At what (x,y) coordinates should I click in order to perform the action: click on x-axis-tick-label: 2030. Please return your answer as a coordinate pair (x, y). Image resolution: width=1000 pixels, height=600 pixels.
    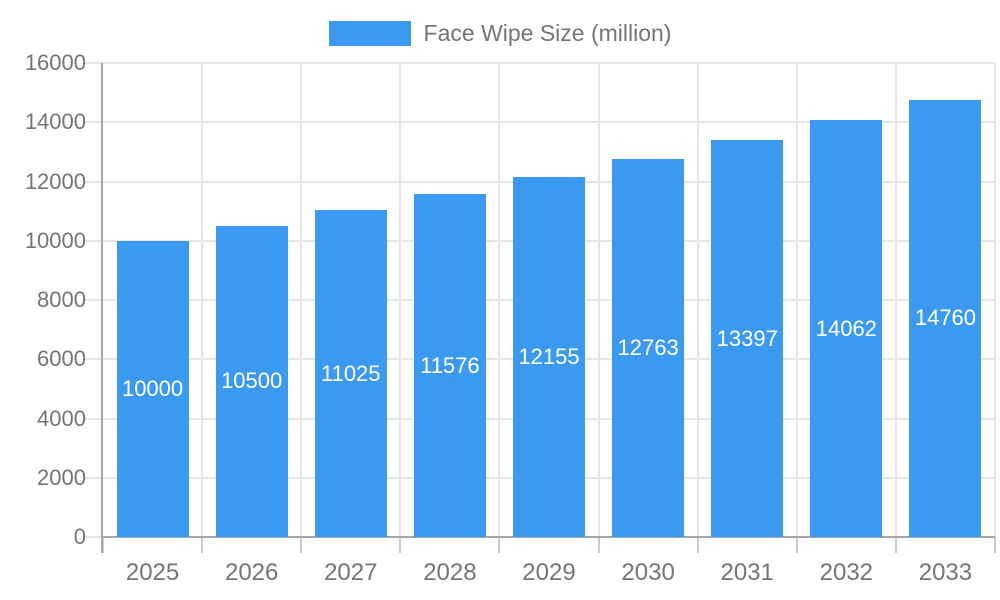
    Looking at the image, I should click on (648, 572).